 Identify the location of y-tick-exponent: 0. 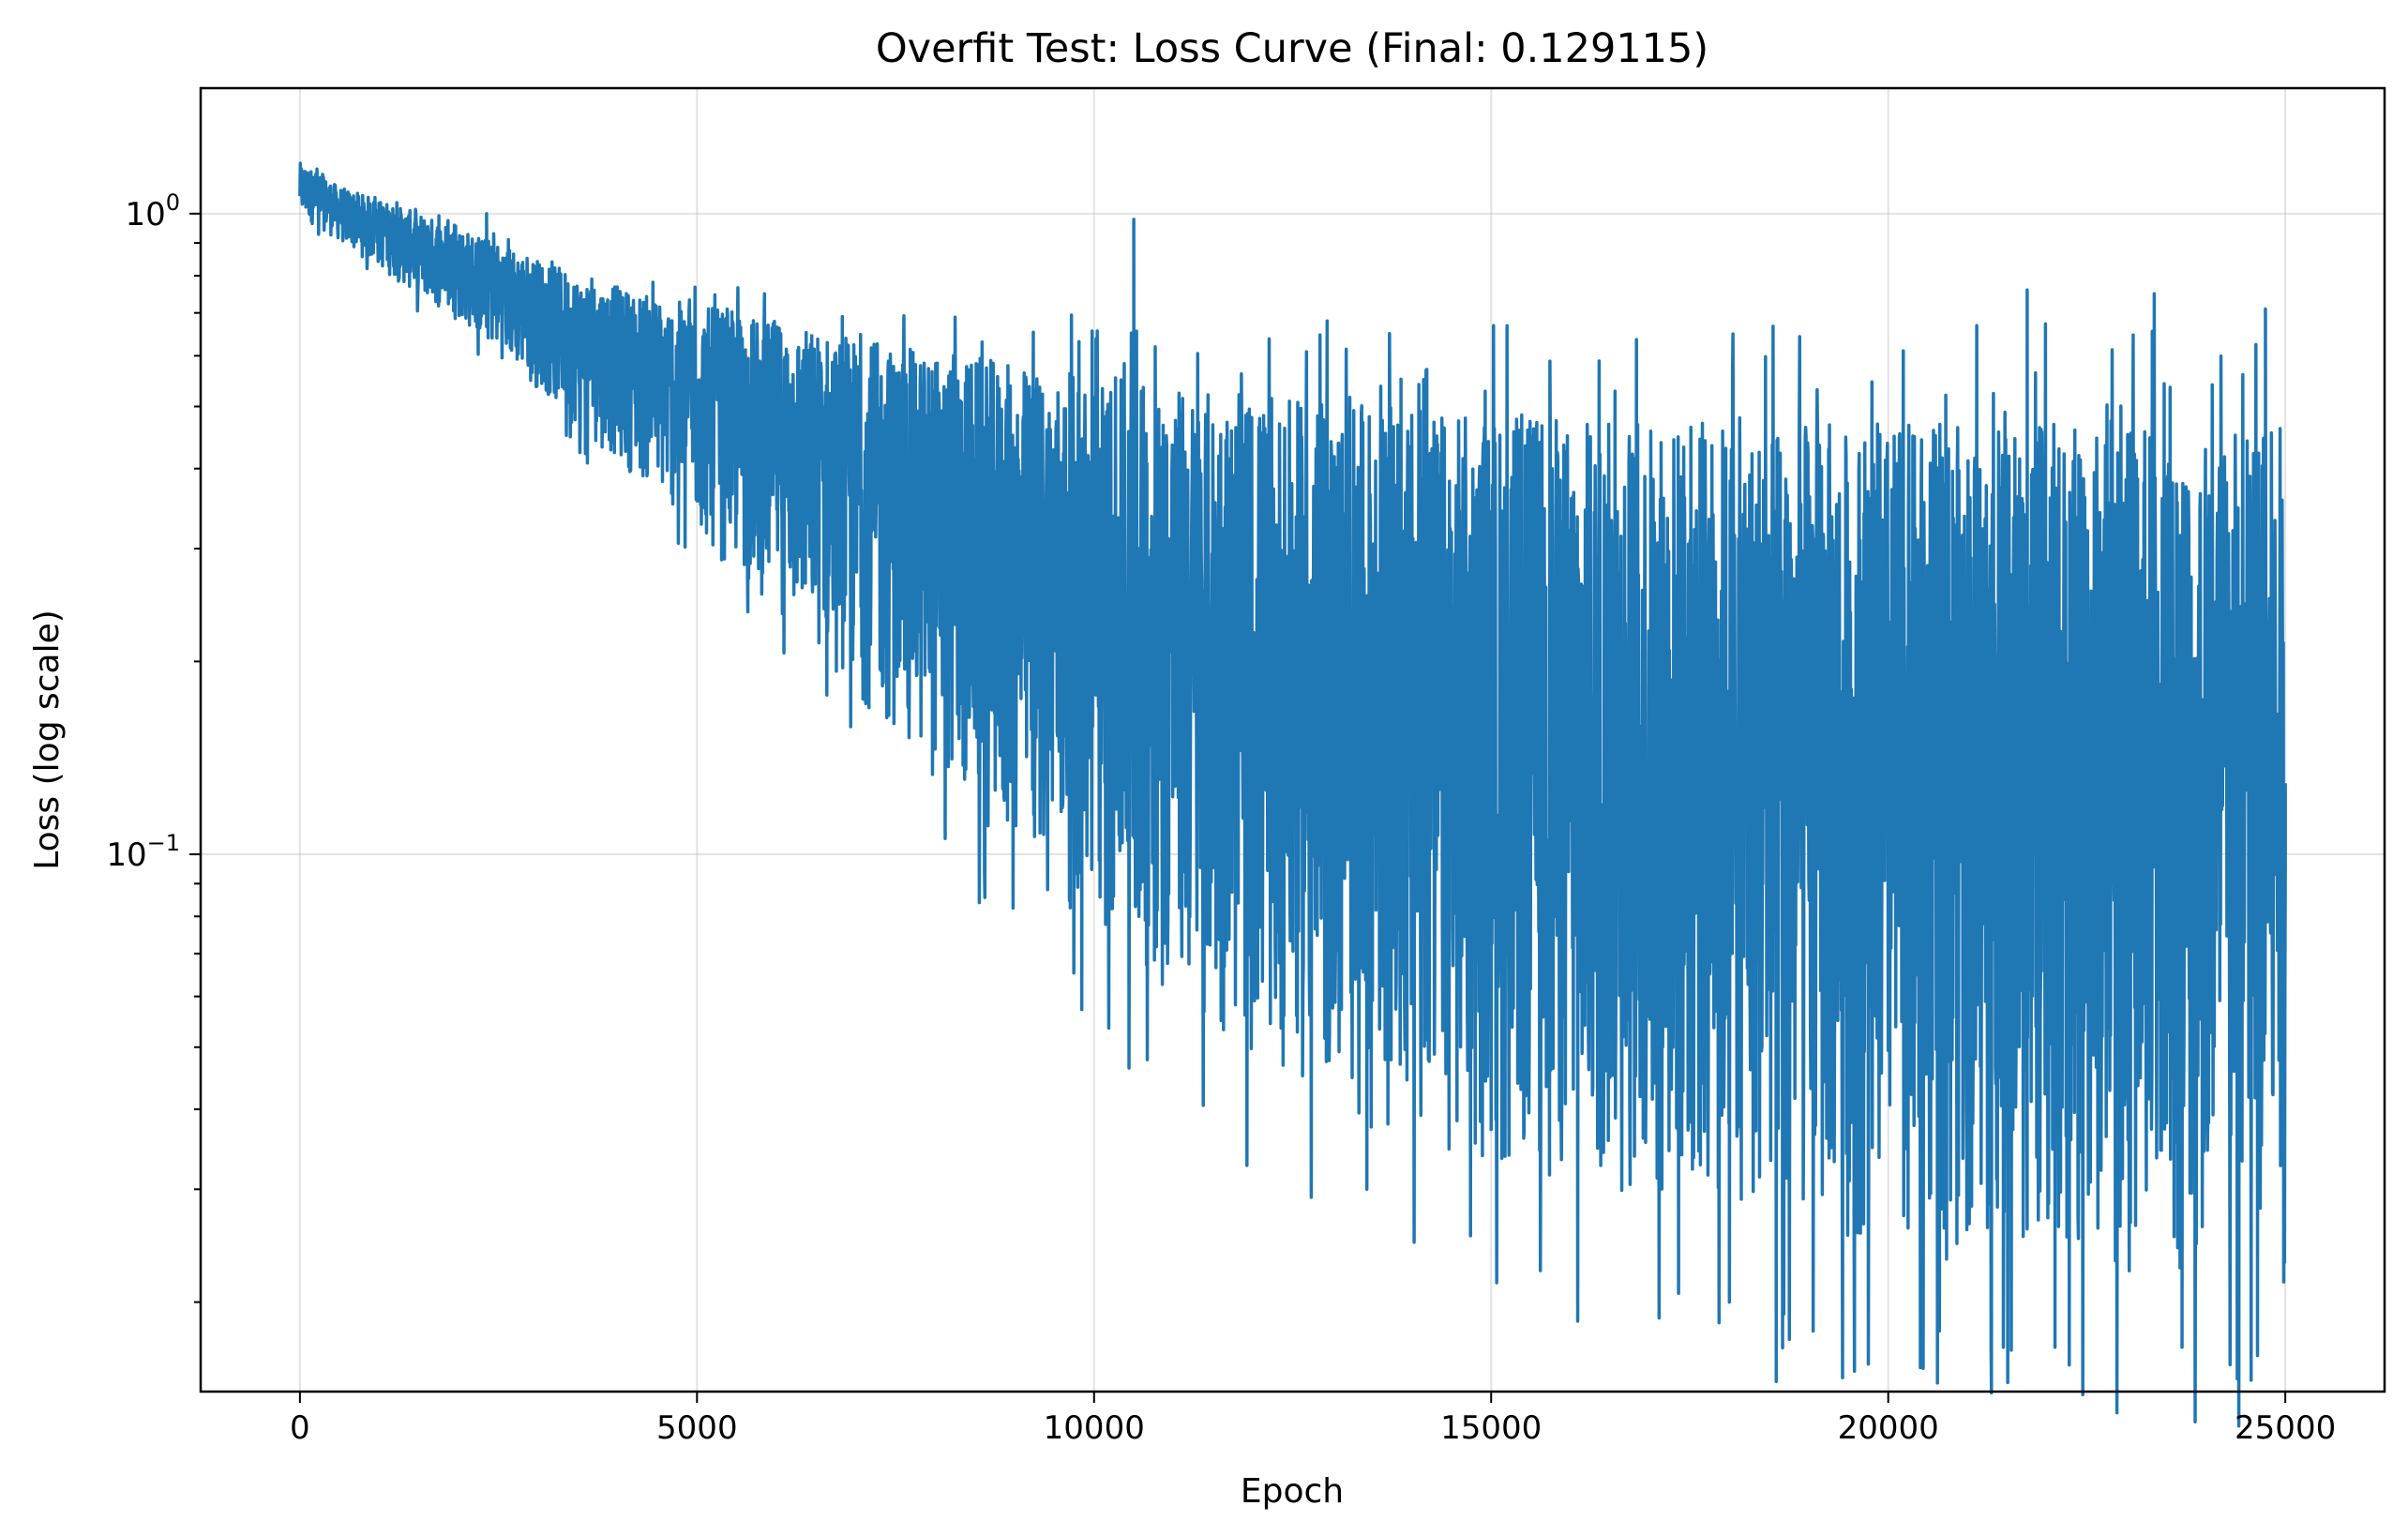
(173, 202).